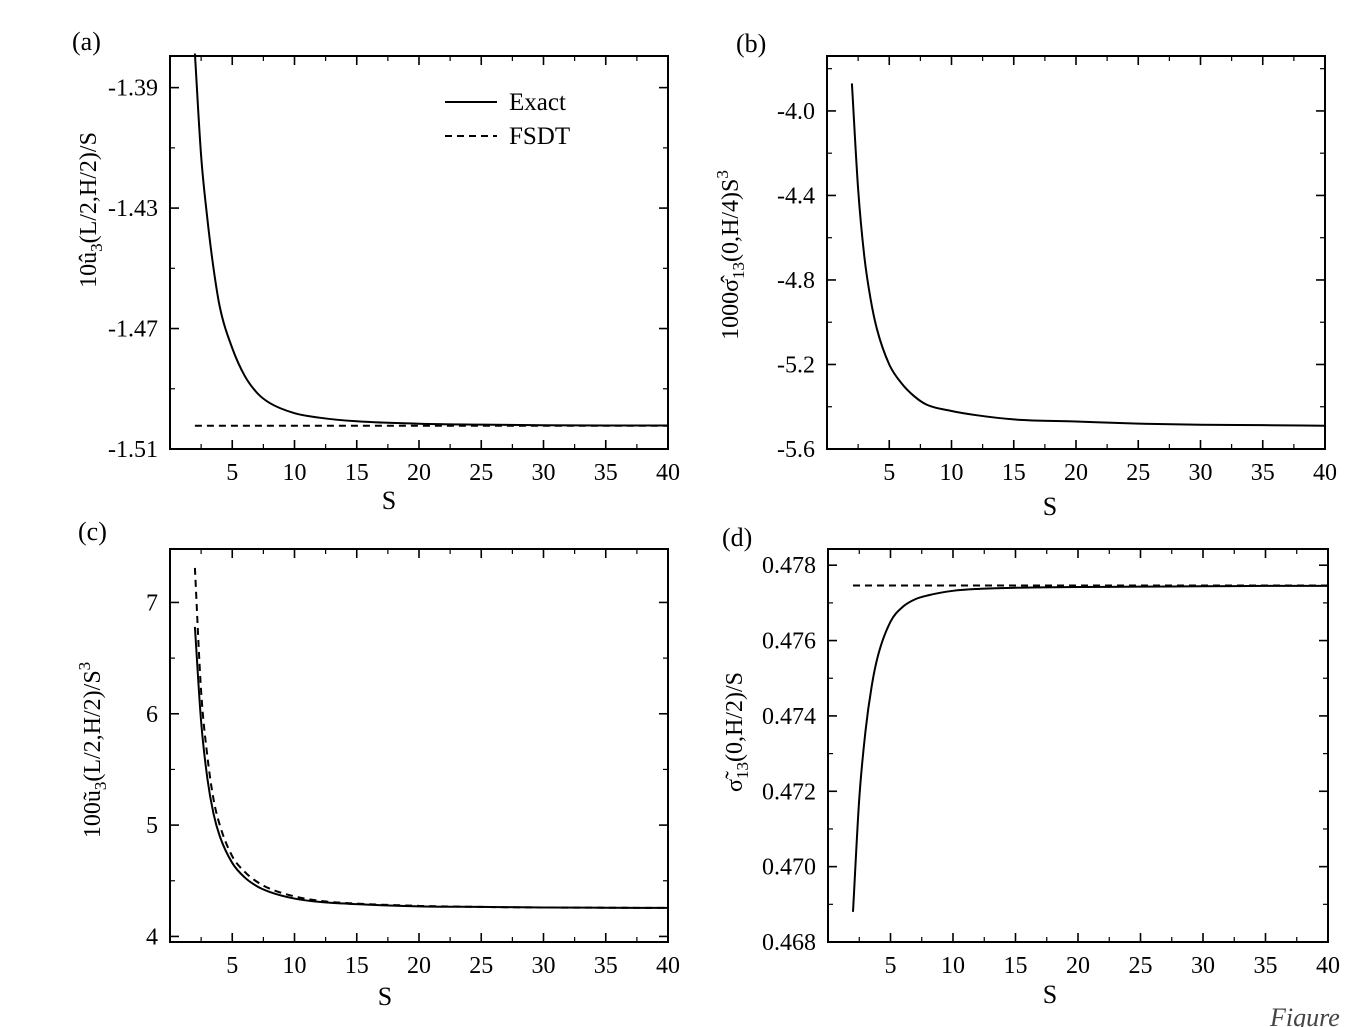 The height and width of the screenshot is (1027, 1364). I want to click on y-tick-labels-a: -1.51 -1.47 -1.43 -1.39, so click(133, 269).